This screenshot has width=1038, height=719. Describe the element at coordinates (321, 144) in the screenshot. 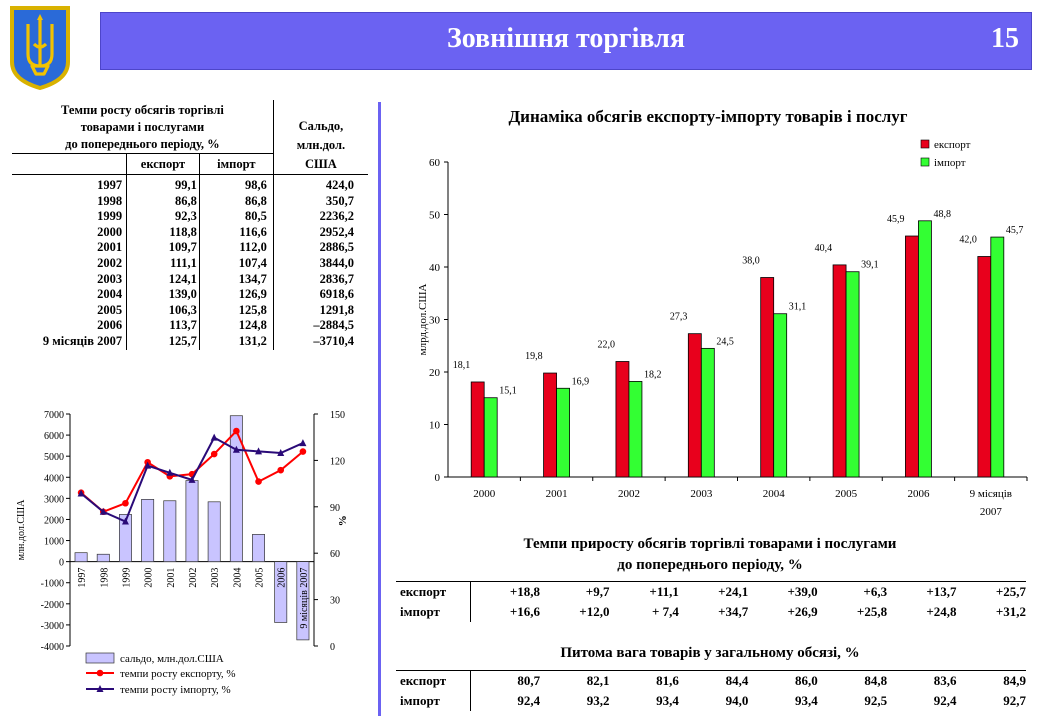

I see `balance-heading-line: млн.дол.` at that location.